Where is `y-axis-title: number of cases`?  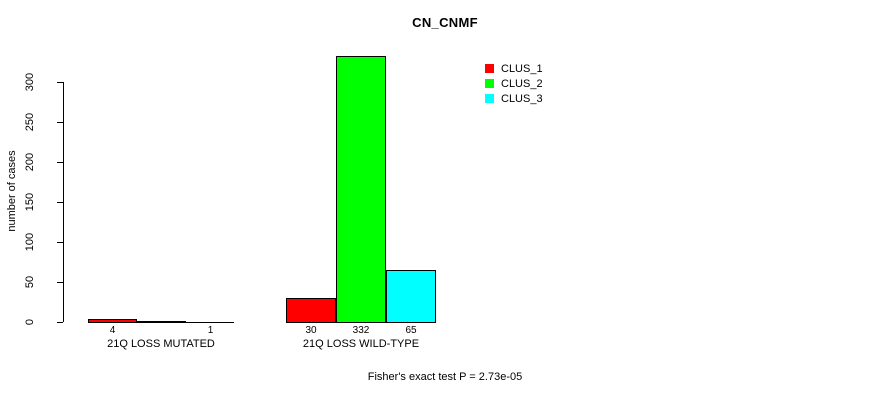
y-axis-title: number of cases is located at coordinates (12, 191).